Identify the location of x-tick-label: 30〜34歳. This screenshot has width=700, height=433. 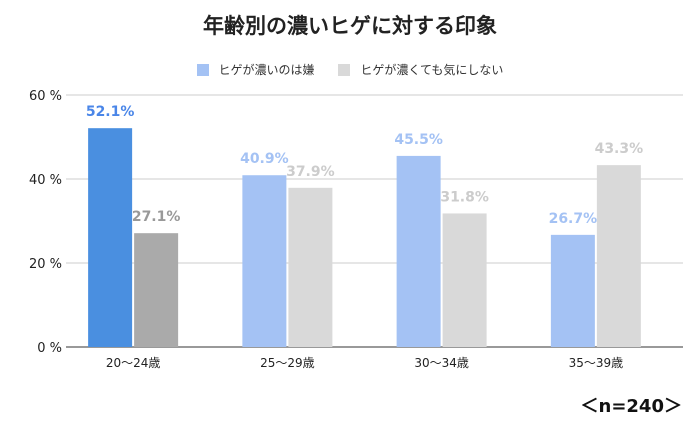
(441, 363).